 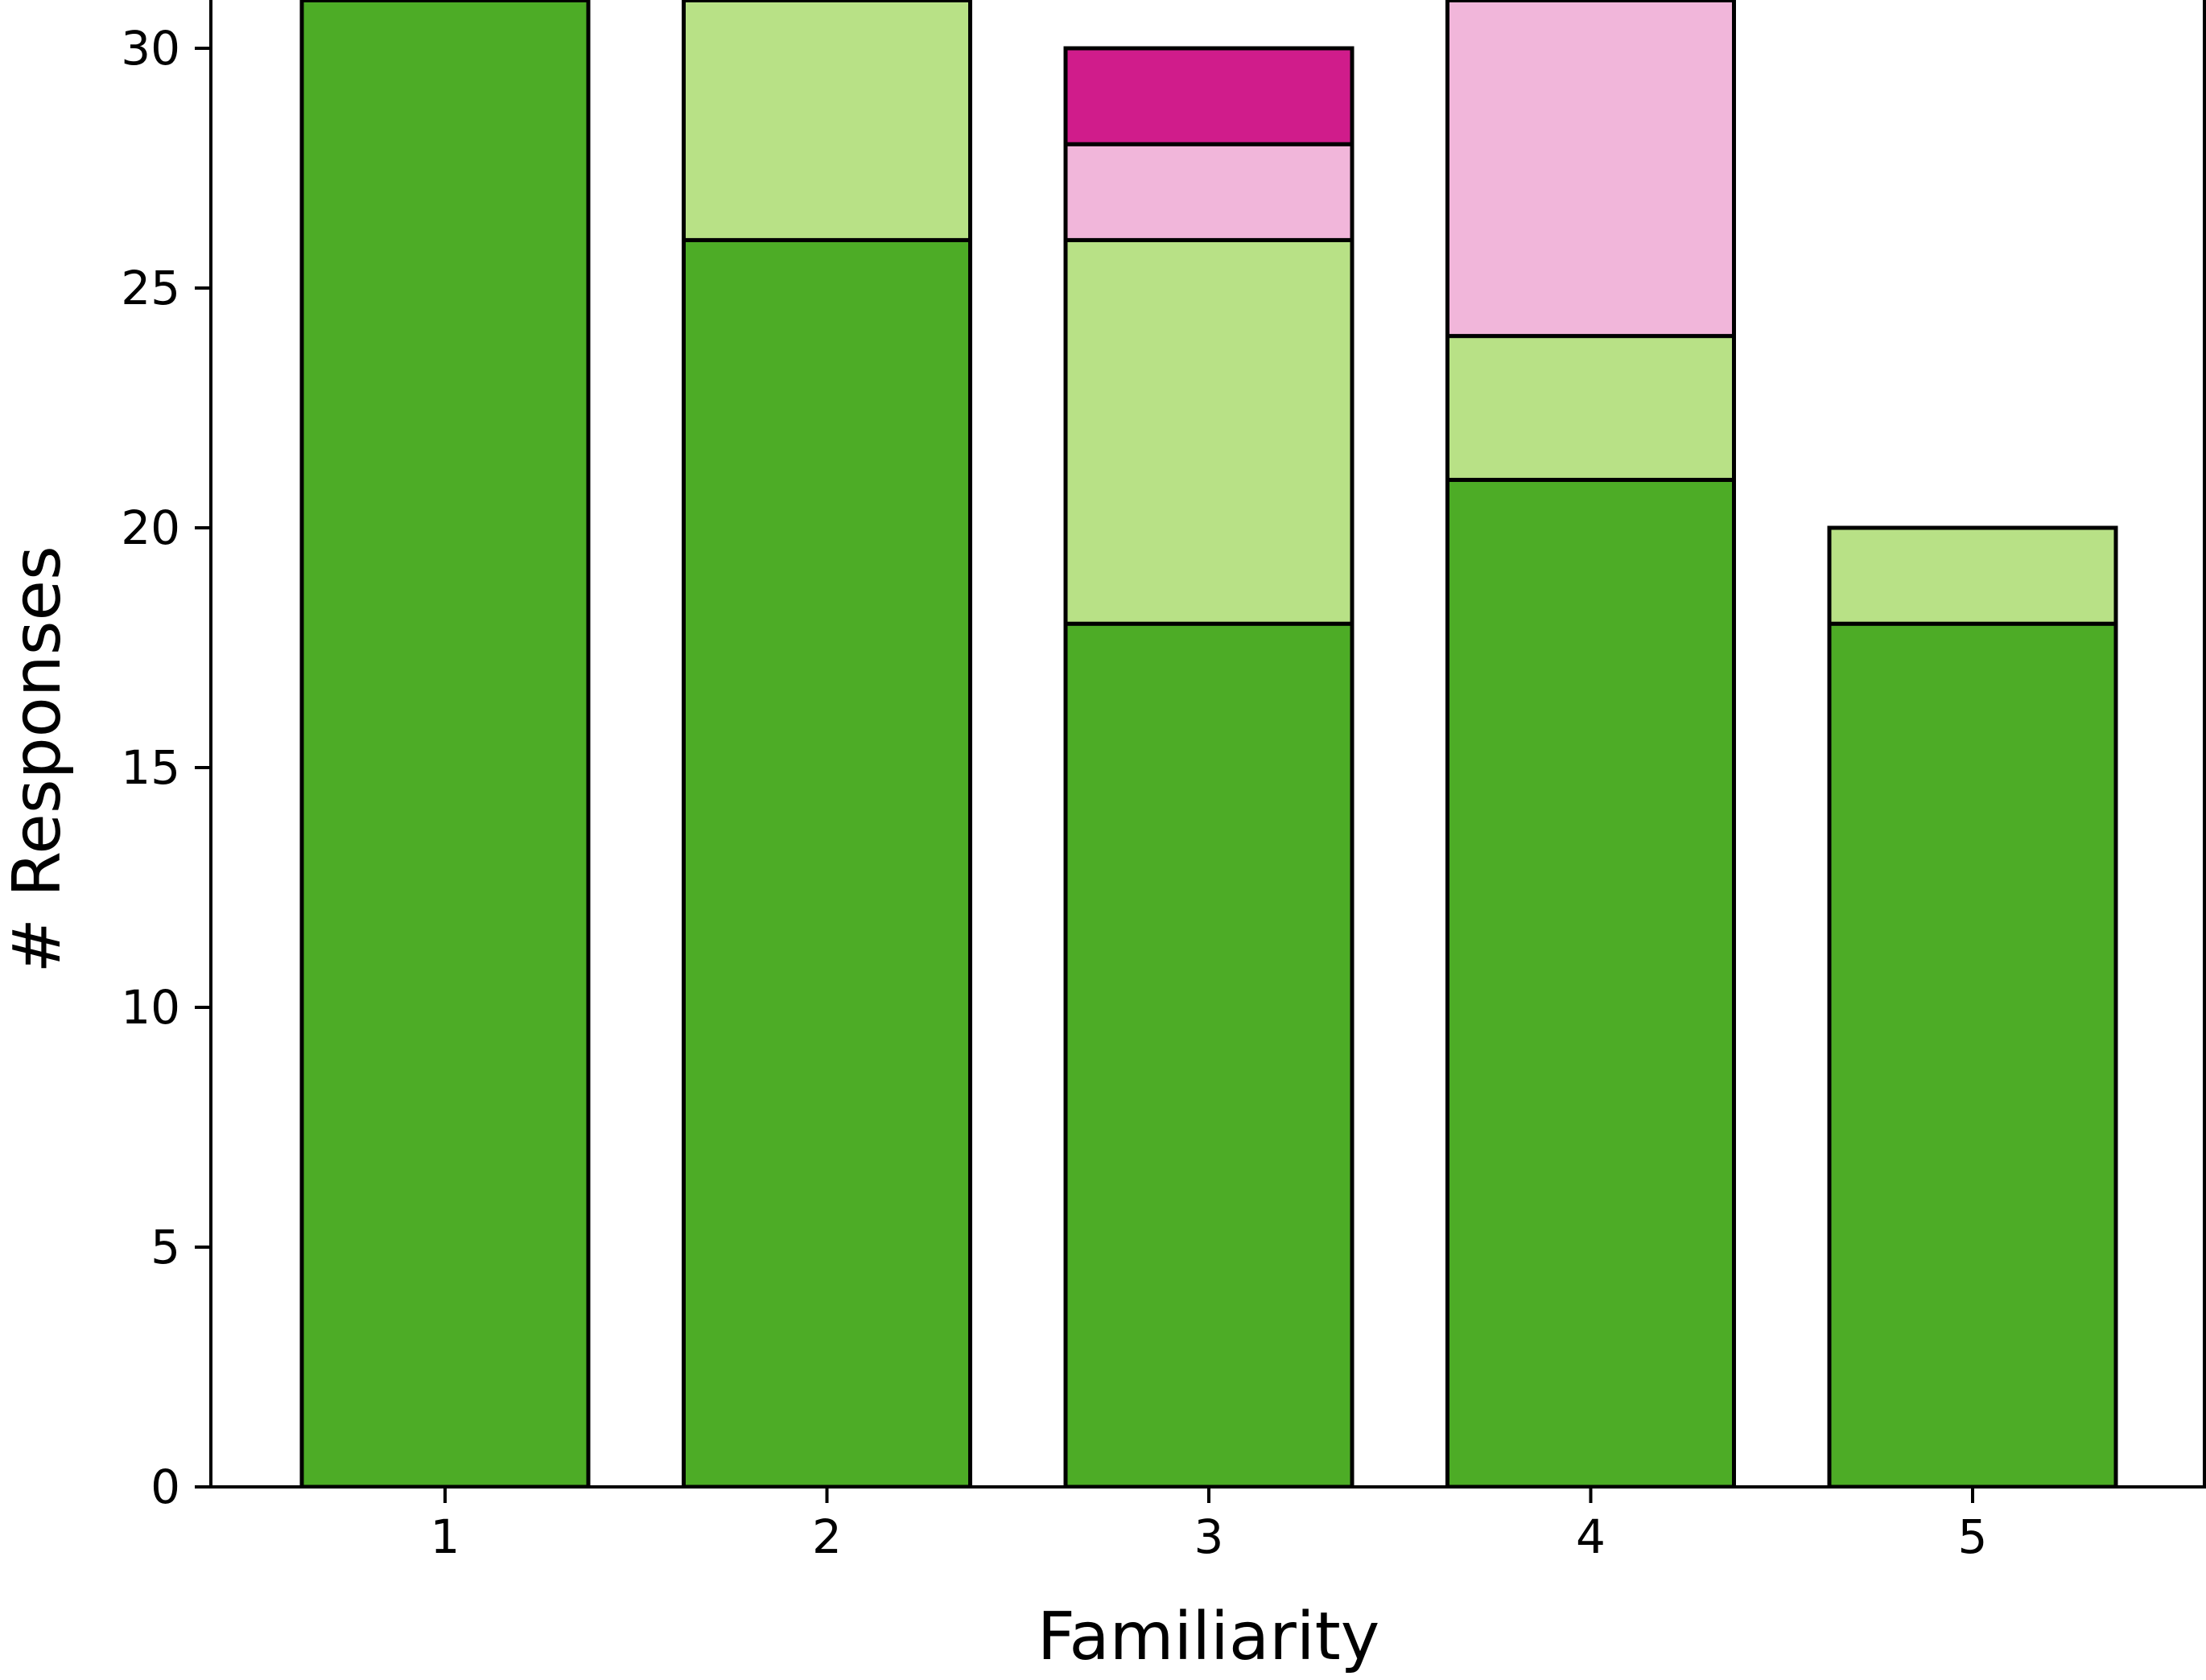 I want to click on y-axis-title: # Responses, so click(x=38, y=759).